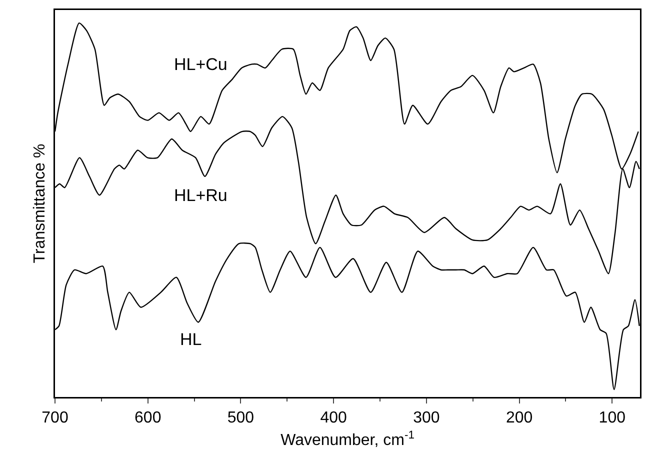  Describe the element at coordinates (426, 418) in the screenshot. I see `x-tick-label: 300` at that location.